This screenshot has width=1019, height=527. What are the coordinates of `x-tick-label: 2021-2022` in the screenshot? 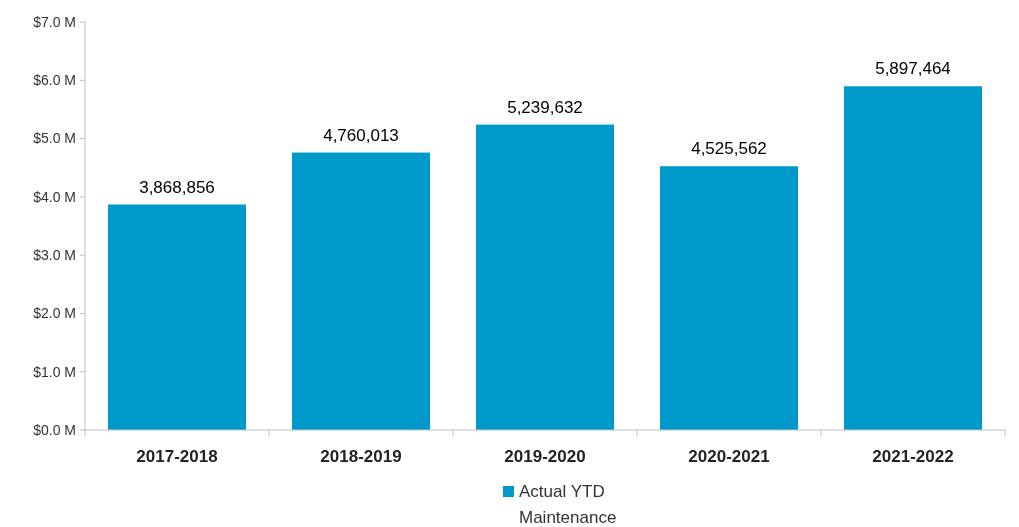 It's located at (913, 456).